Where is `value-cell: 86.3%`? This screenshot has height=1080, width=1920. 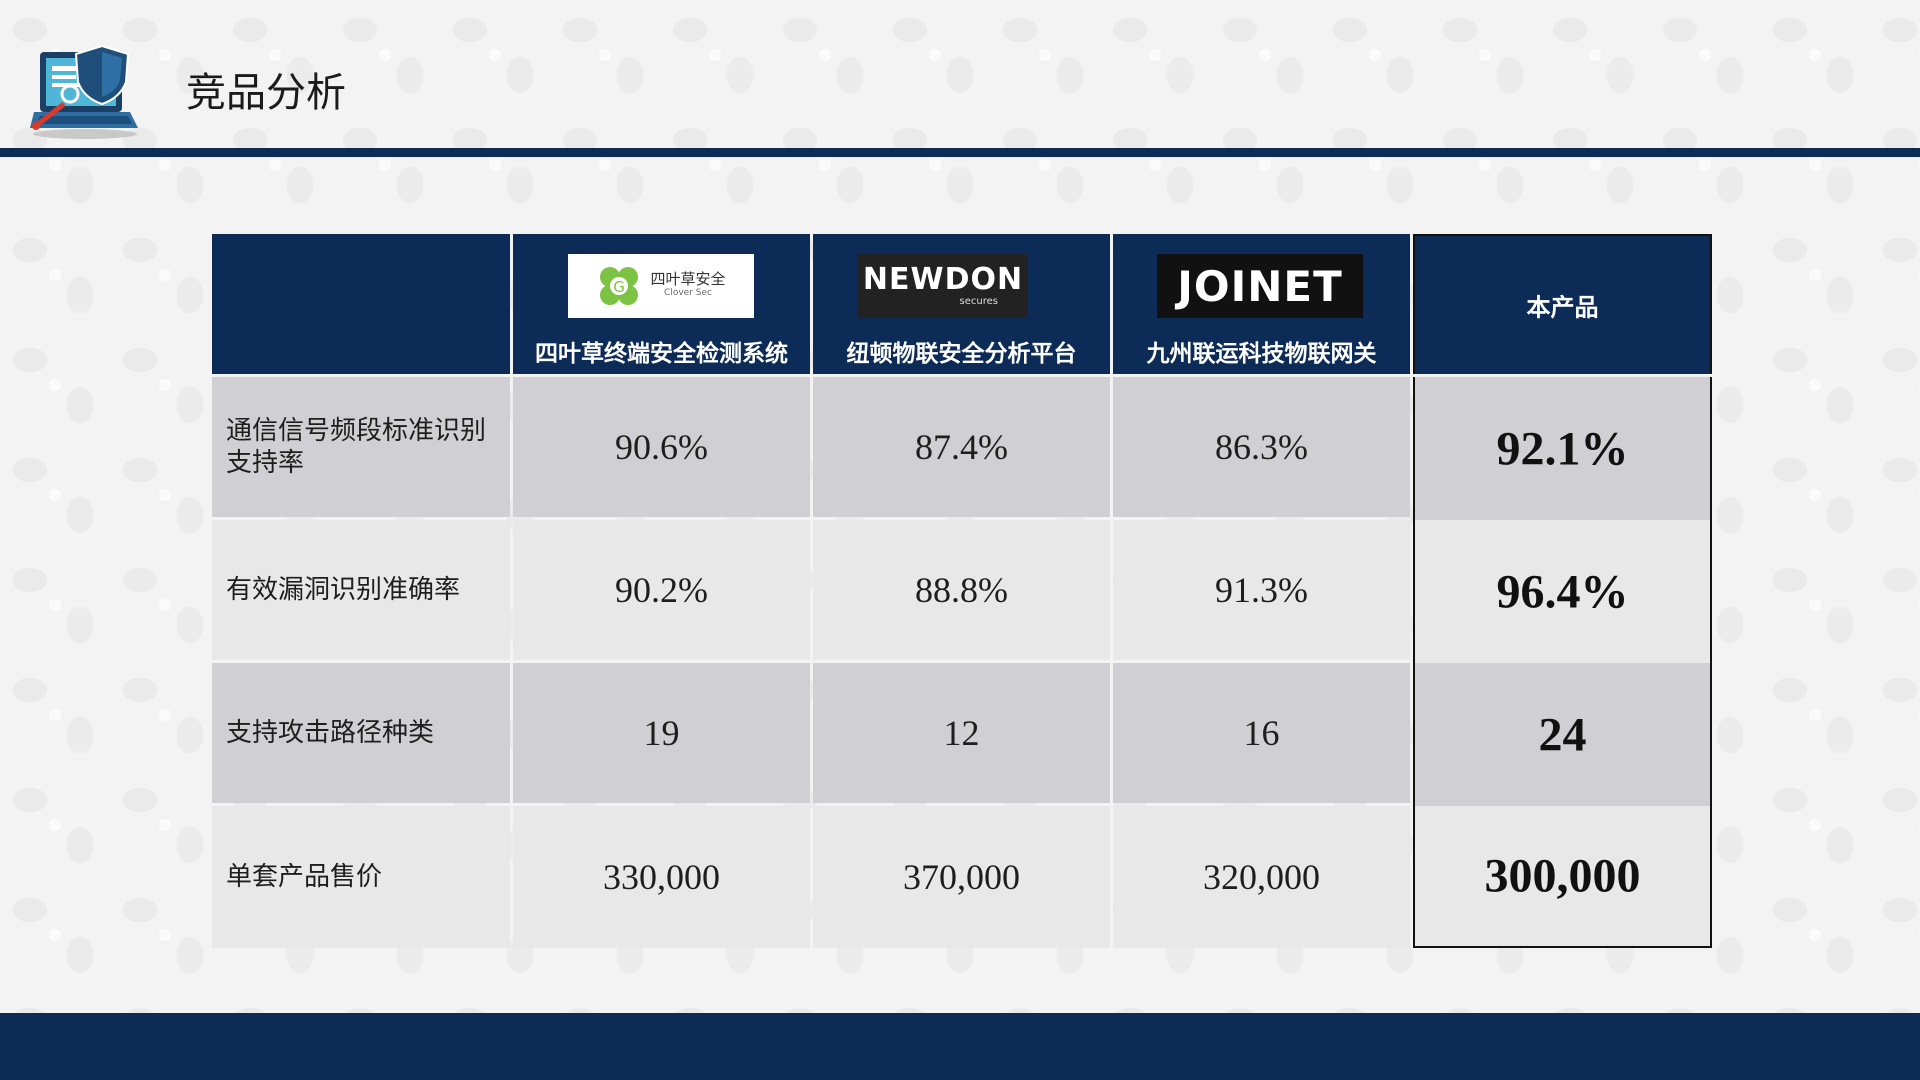
value-cell: 86.3% is located at coordinates (1261, 447).